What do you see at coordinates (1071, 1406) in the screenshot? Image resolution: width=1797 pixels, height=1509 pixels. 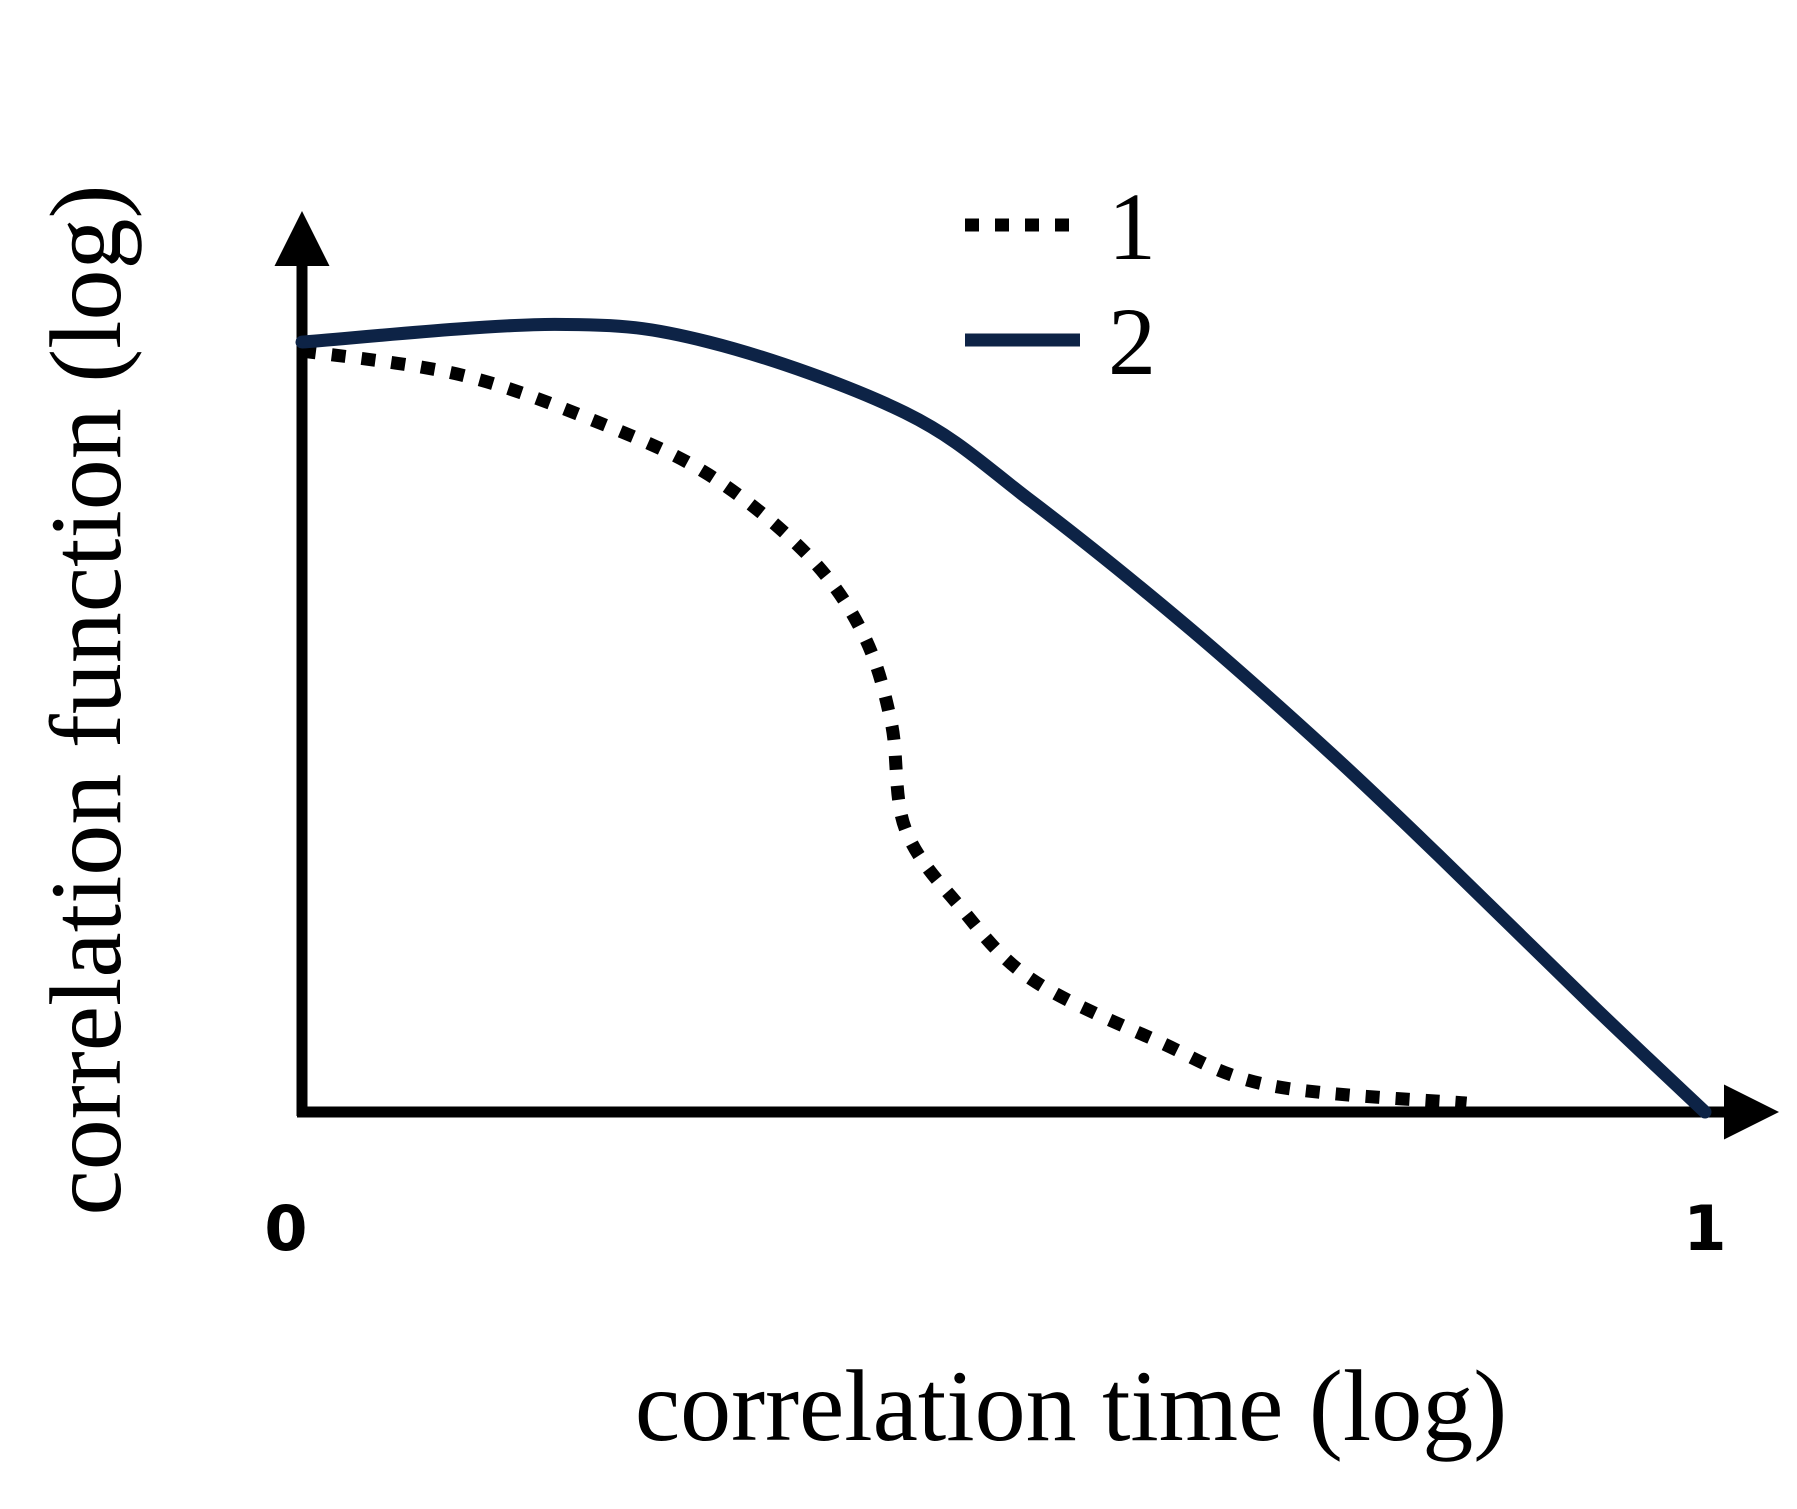 I see `x-axis-title: correlation time (log)` at bounding box center [1071, 1406].